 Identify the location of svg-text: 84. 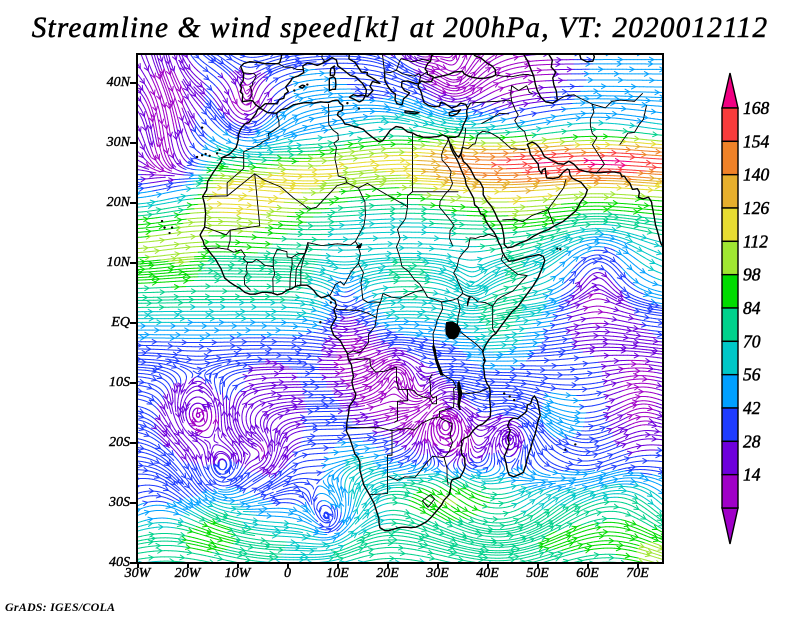
(752, 308).